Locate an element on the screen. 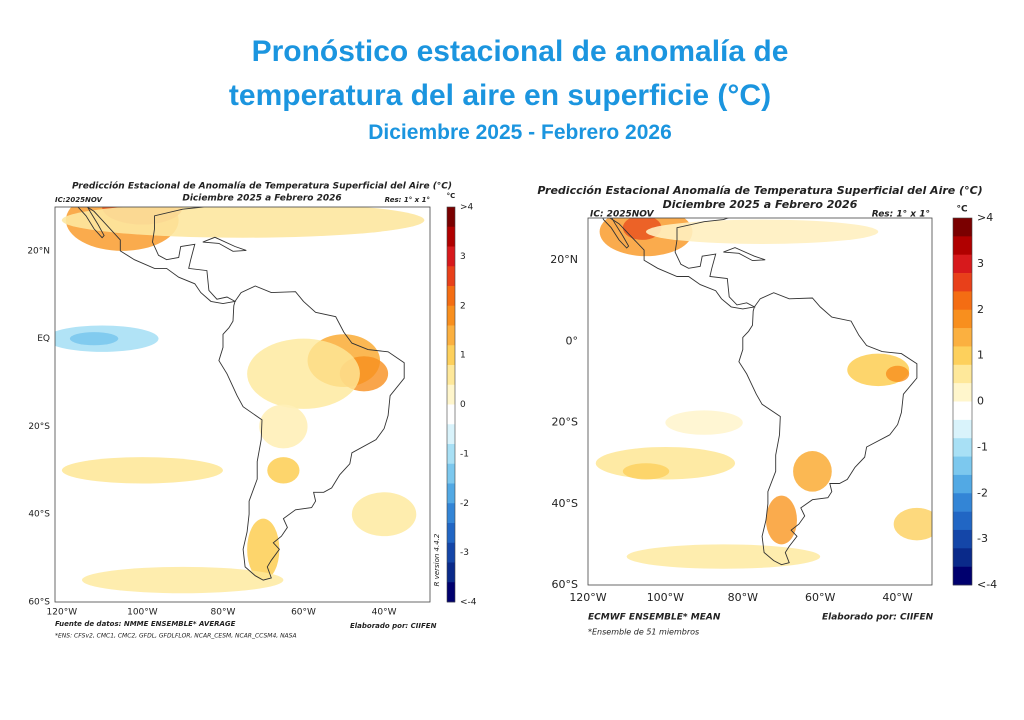 This screenshot has height=720, width=1024. res-label: Res: 1° x 1° is located at coordinates (407, 200).